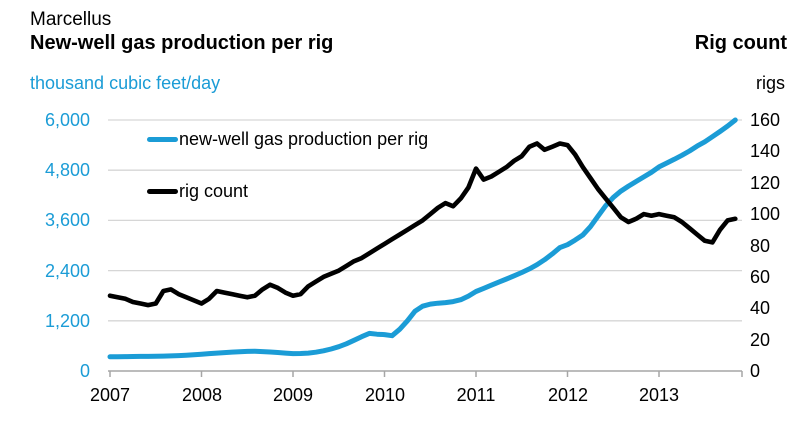 This screenshot has width=810, height=426. What do you see at coordinates (67, 170) in the screenshot?
I see `y-left-tick-label: 4,800` at bounding box center [67, 170].